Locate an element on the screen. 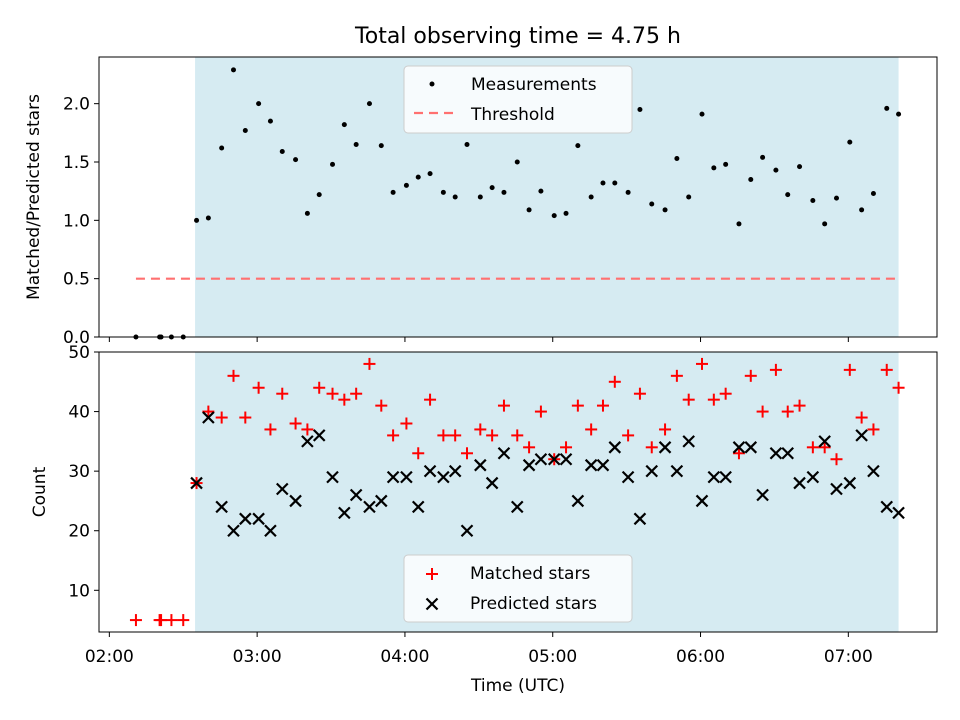 This screenshot has width=960, height=720. x-tick-label: 04:00 is located at coordinates (404, 657).